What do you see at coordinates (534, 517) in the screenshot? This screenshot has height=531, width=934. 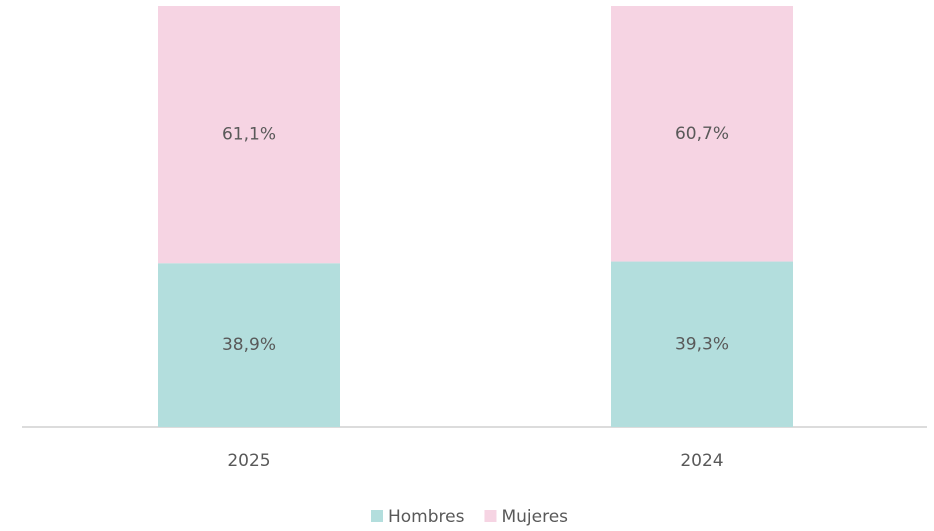 I see `legend-label: Mujeres` at bounding box center [534, 517].